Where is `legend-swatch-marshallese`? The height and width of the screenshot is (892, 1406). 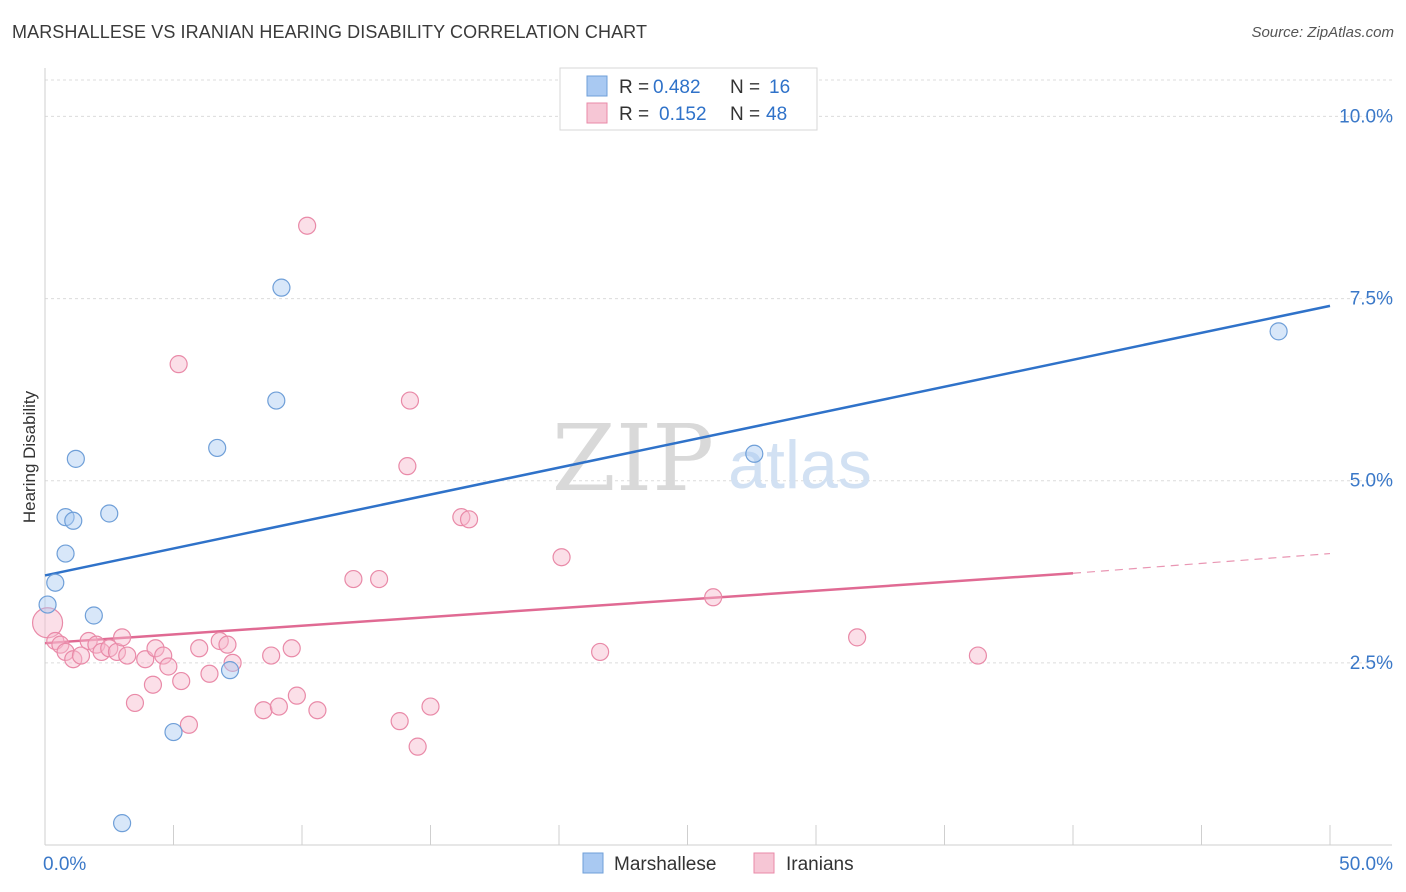
legend-swatch-marshallese is located at coordinates (593, 863).